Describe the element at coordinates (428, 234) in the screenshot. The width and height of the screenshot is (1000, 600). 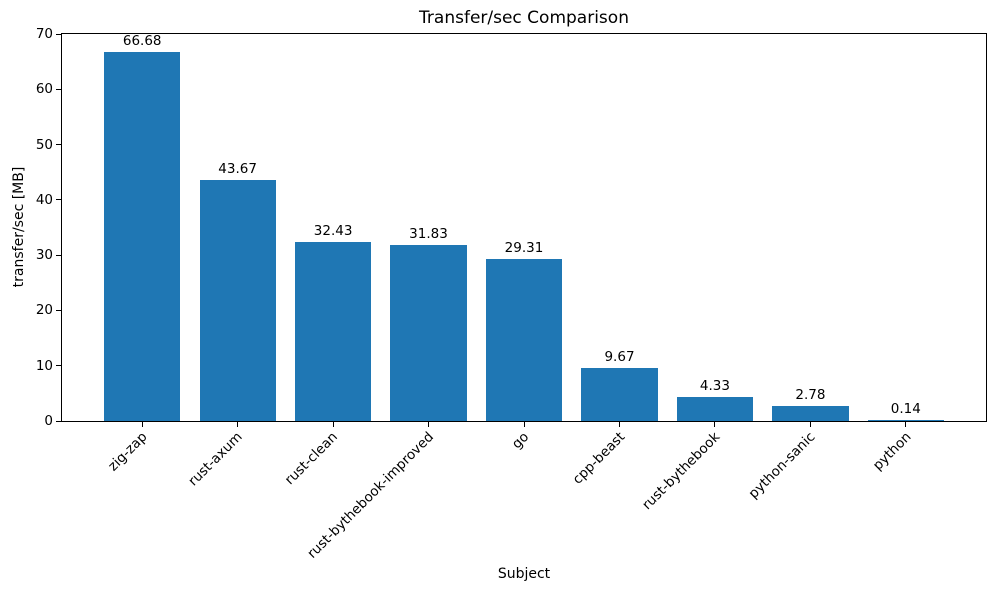
I see `bar-value-label: 31.83` at that location.